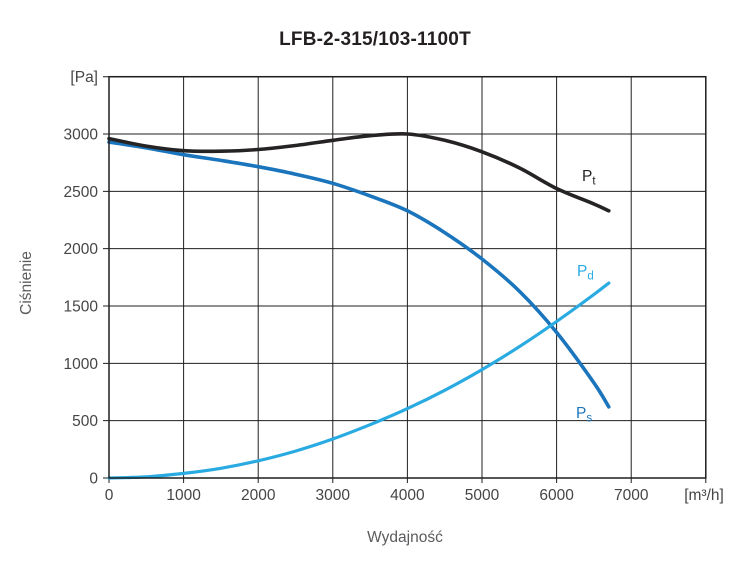 The image size is (751, 576). I want to click on x-tick-label: 7000, so click(631, 495).